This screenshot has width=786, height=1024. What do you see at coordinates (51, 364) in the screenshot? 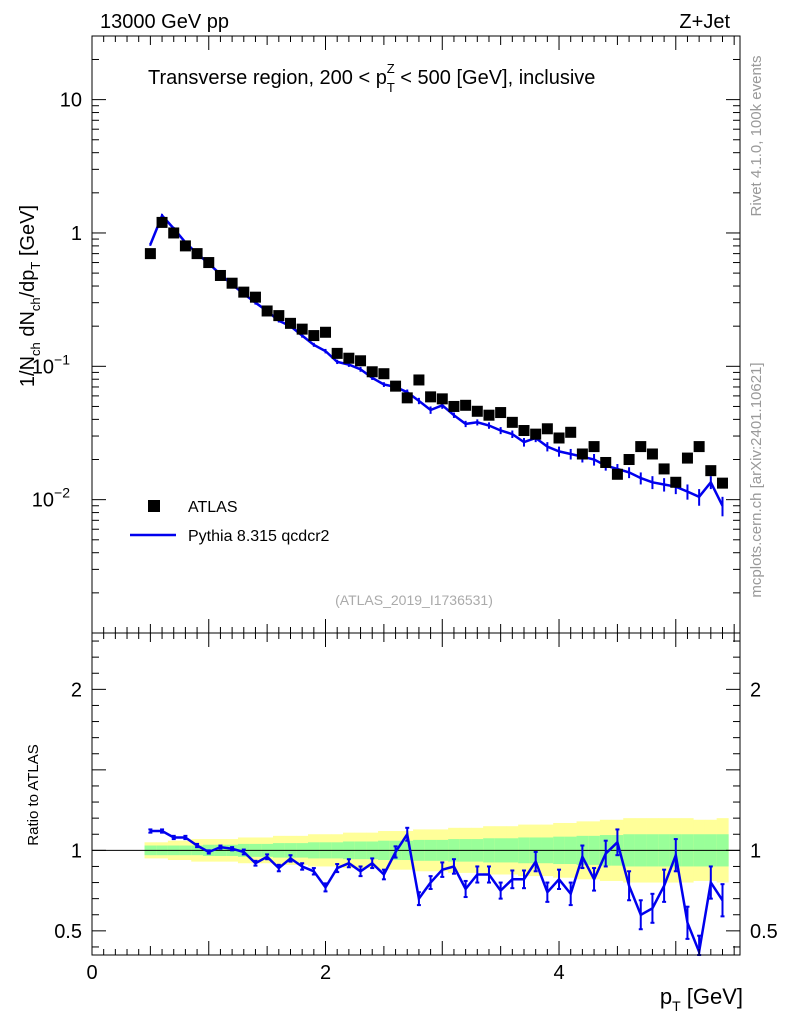
I see `y-tick-label: 10⁻¹` at bounding box center [51, 364].